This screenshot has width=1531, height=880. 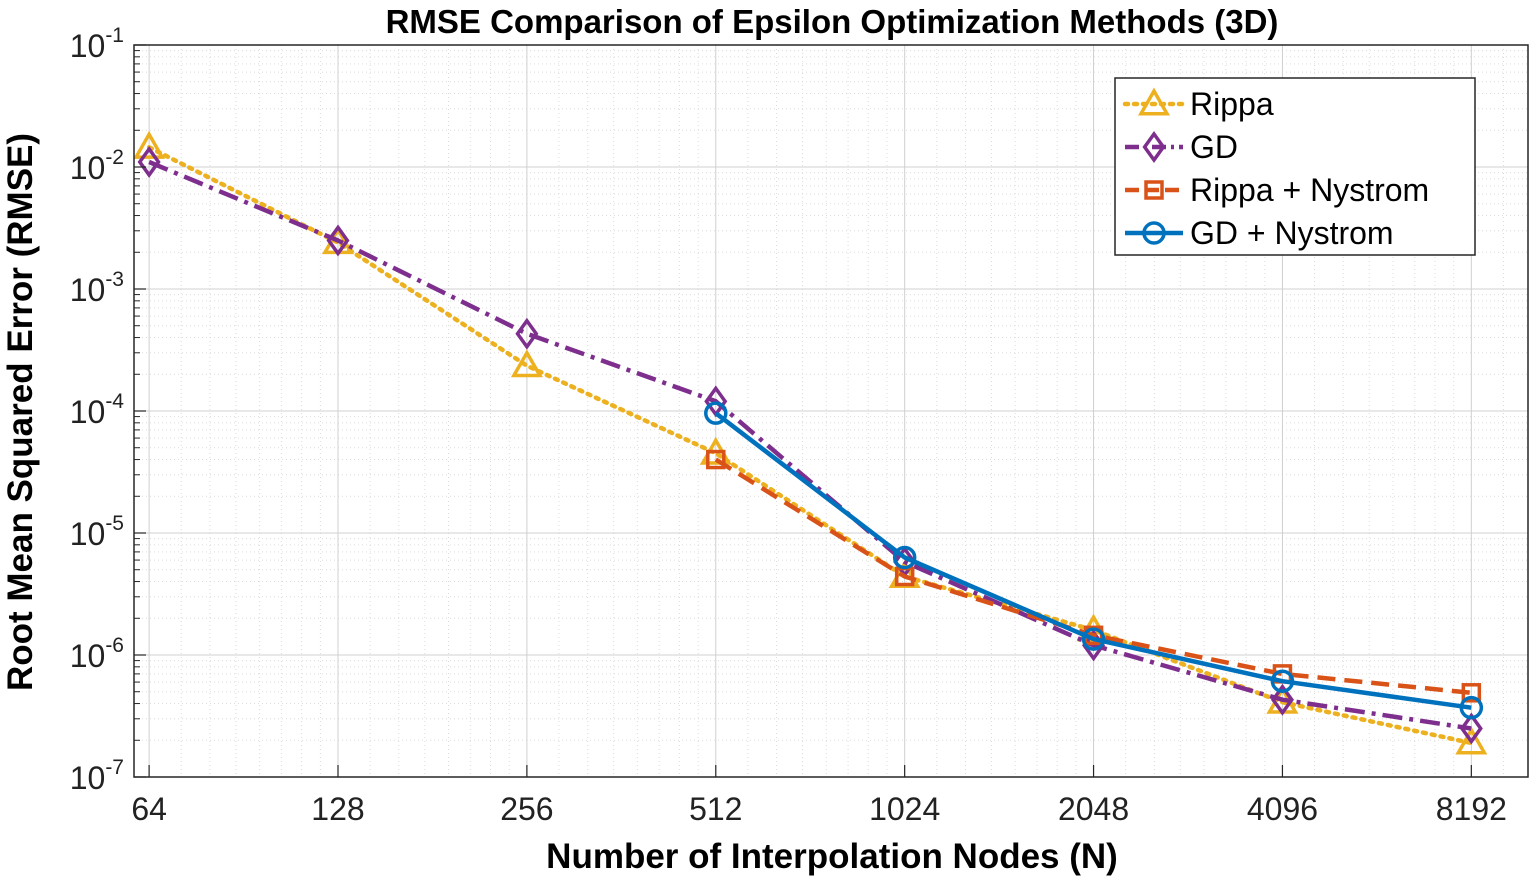 I want to click on legend-marker-circle, so click(x=1154, y=233).